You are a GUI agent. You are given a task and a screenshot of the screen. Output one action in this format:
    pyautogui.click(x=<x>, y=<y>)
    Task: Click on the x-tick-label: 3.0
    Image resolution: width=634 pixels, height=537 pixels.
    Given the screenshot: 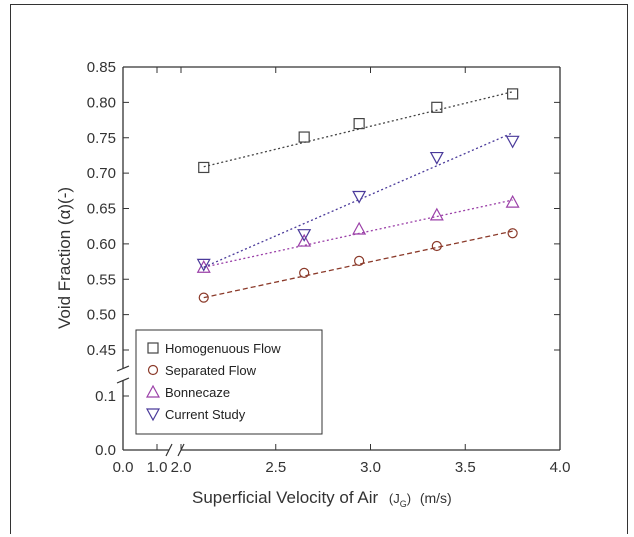 What is the action you would take?
    pyautogui.click(x=370, y=467)
    